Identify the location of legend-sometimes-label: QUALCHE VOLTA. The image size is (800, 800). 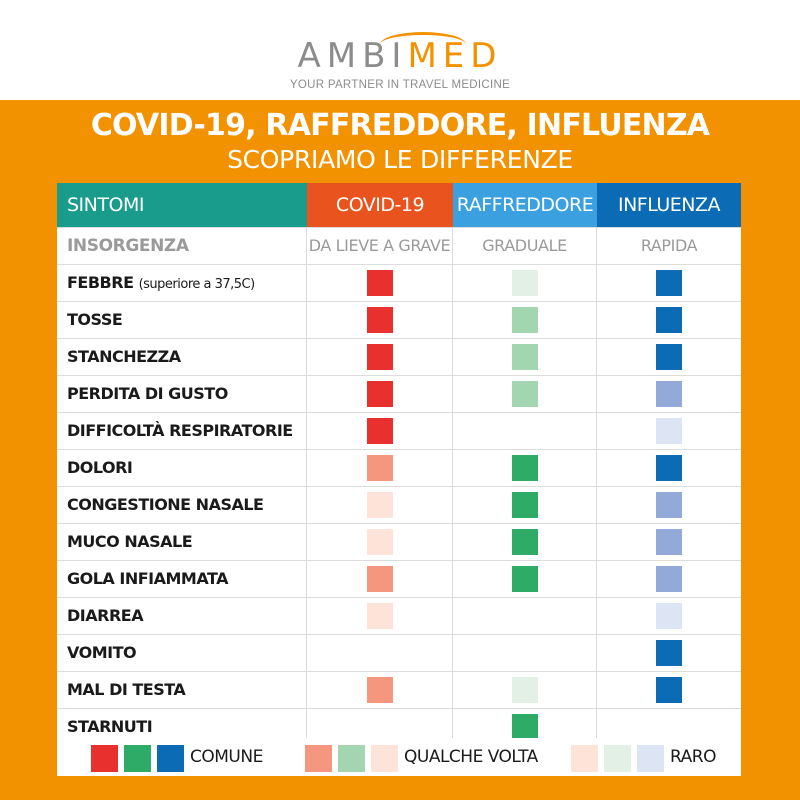
(471, 757).